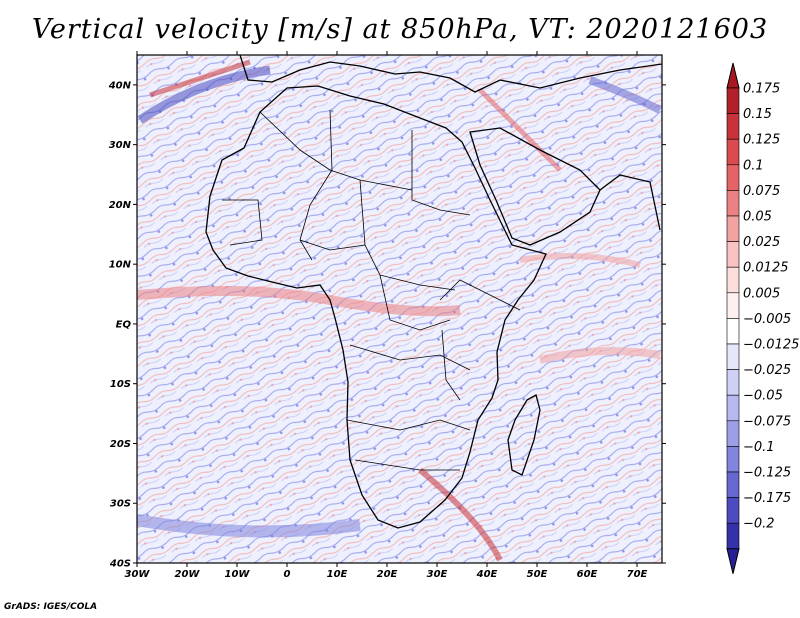  I want to click on colorbar-label: −0.1, so click(759, 447).